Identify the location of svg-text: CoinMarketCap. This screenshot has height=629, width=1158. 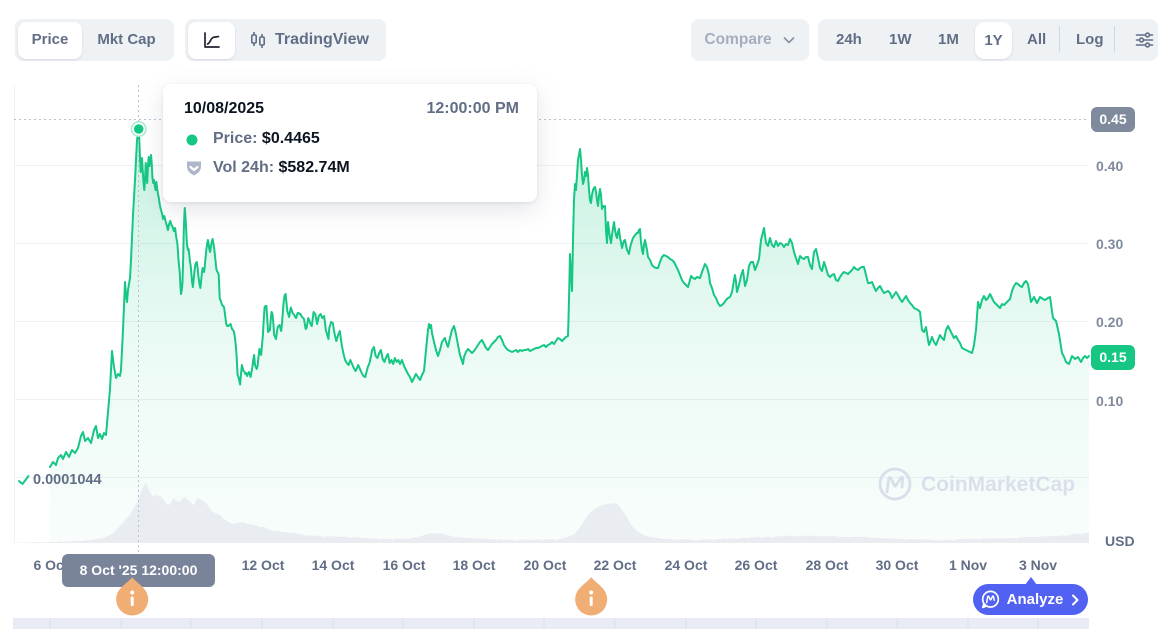
(998, 484).